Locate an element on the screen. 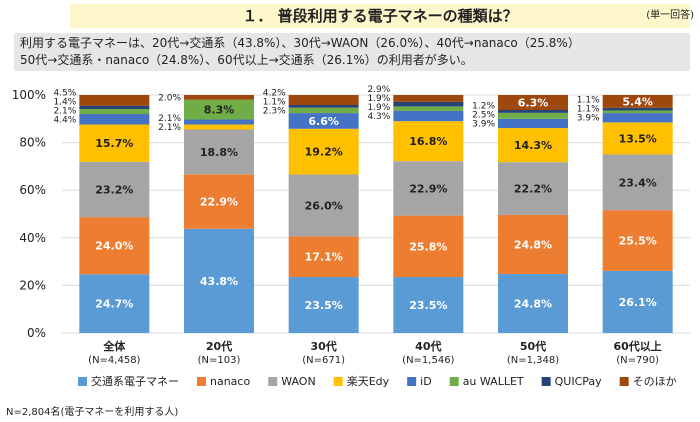 The width and height of the screenshot is (700, 422). category-label: 60代以上 is located at coordinates (638, 346).